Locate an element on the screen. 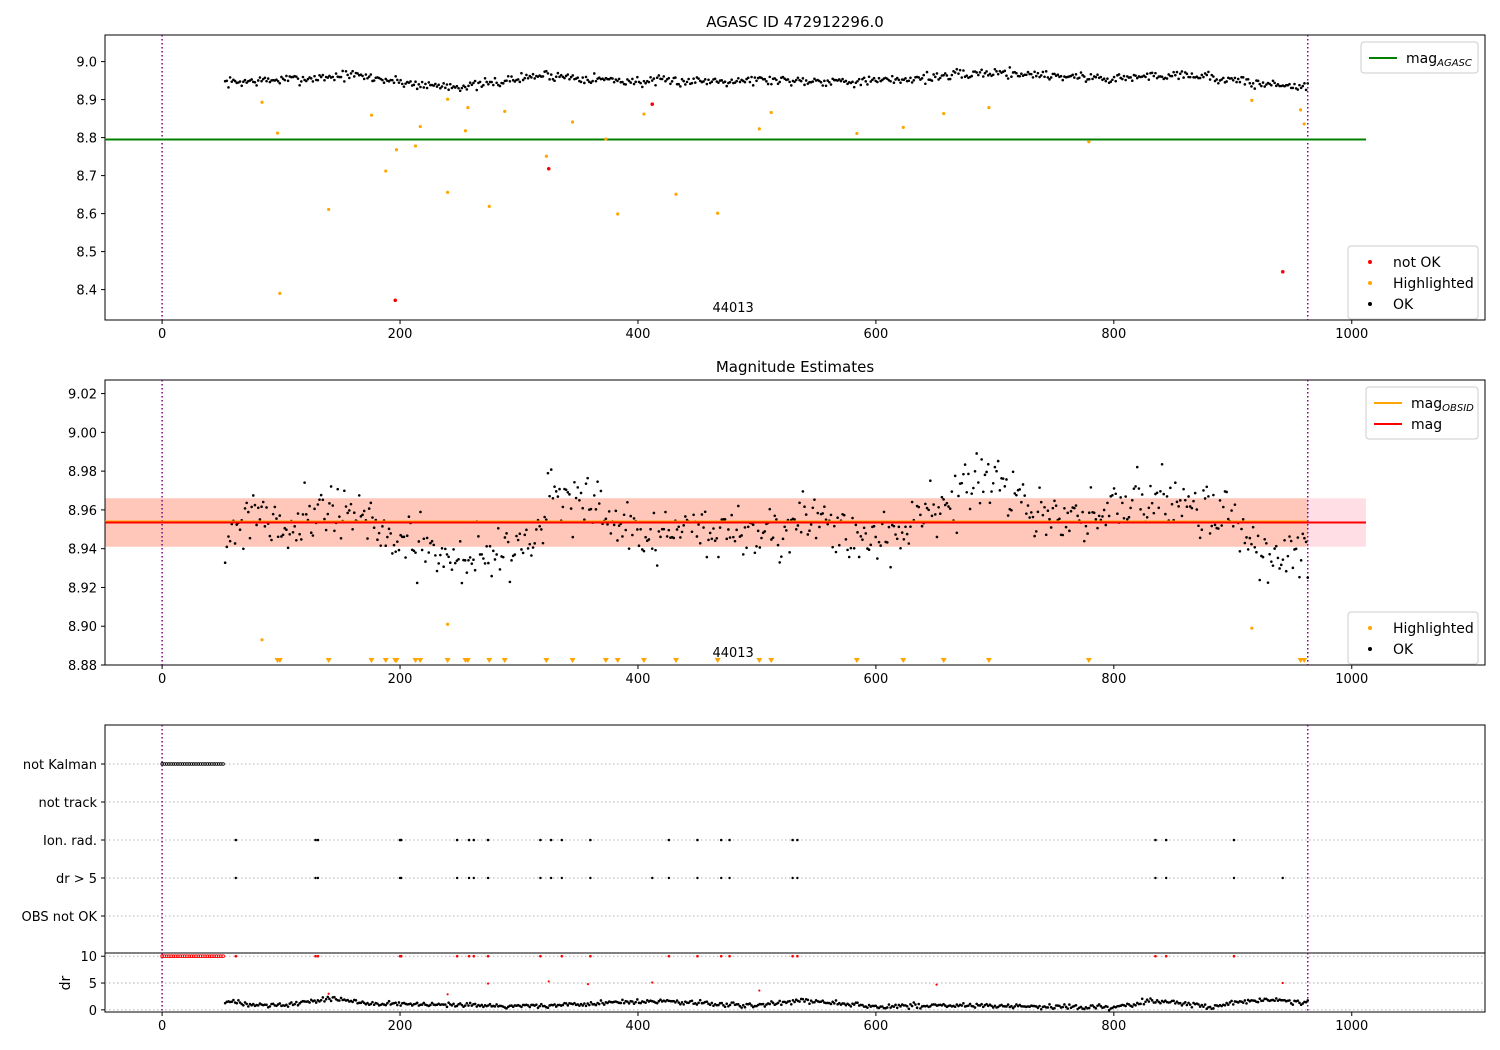  legend-dot-swatch is located at coordinates (1370, 649).